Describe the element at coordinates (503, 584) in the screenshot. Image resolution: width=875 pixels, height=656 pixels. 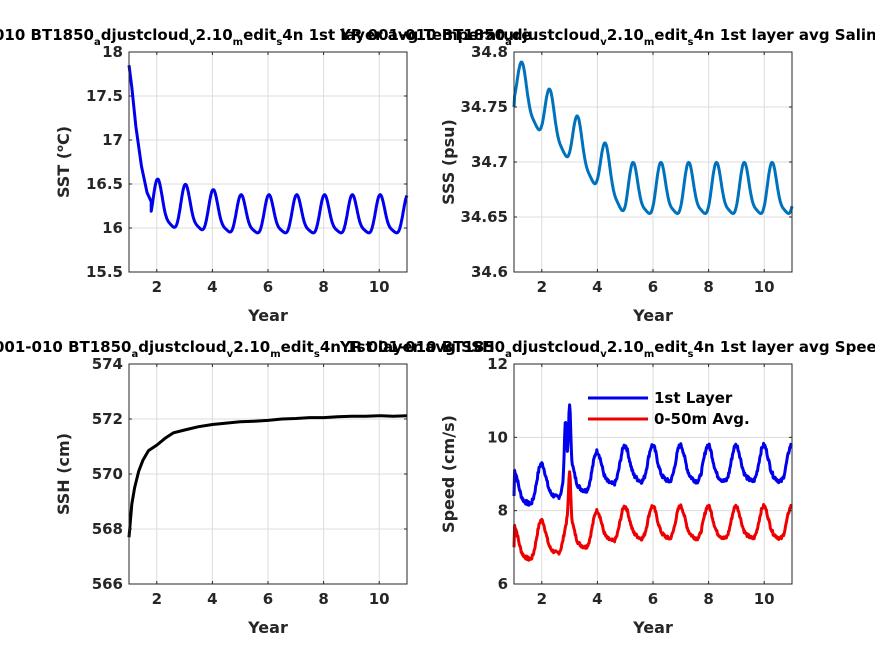
I see `y-tick-label: 6` at that location.